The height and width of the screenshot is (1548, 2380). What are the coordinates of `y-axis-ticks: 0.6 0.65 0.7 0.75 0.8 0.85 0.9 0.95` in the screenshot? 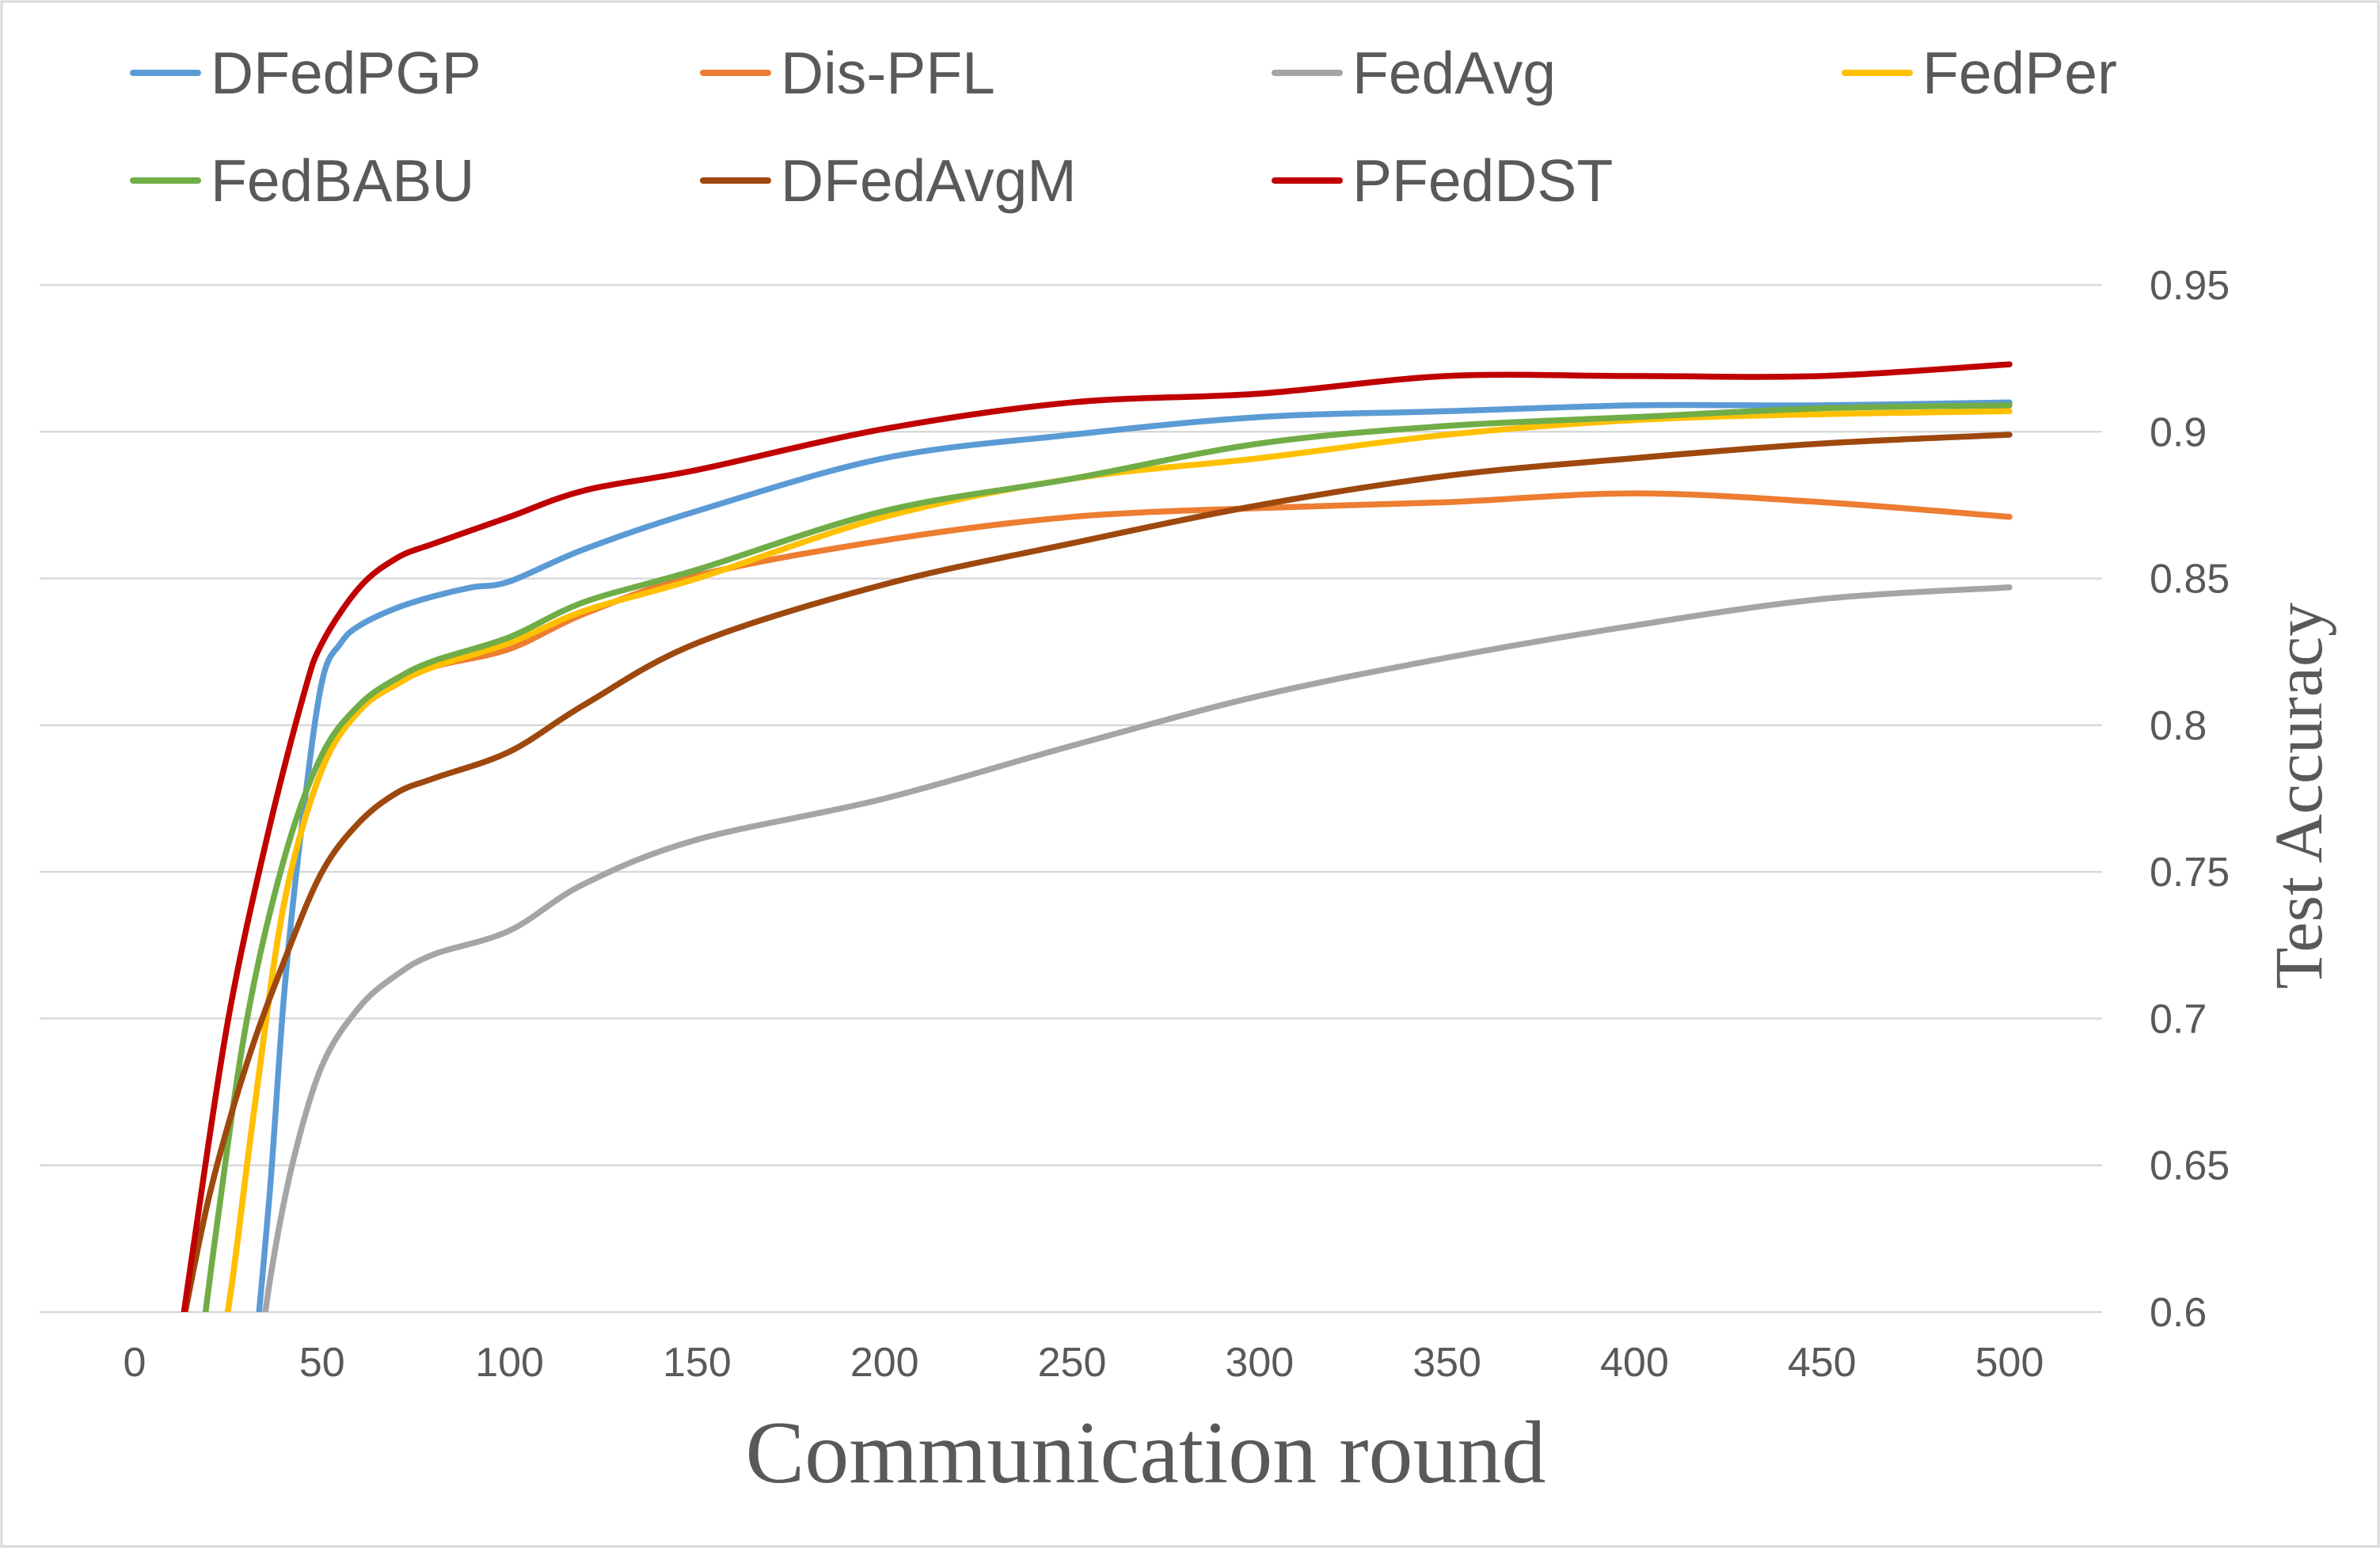 It's located at (2190, 799).